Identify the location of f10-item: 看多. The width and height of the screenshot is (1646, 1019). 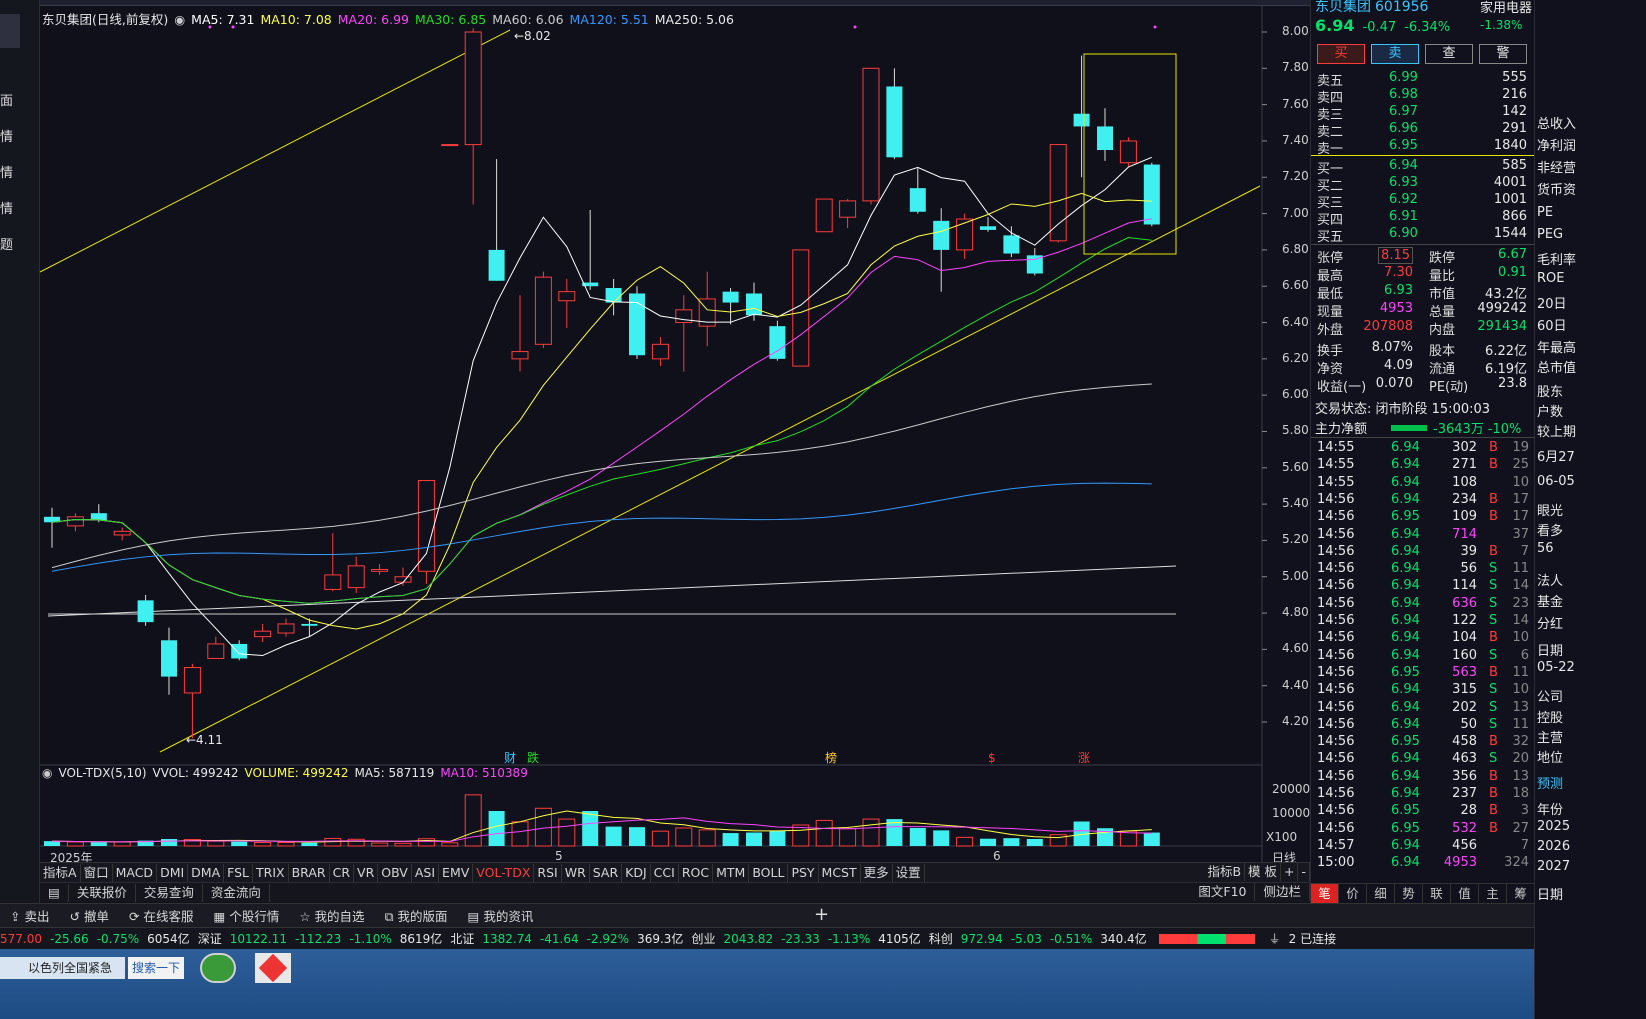
(1550, 531).